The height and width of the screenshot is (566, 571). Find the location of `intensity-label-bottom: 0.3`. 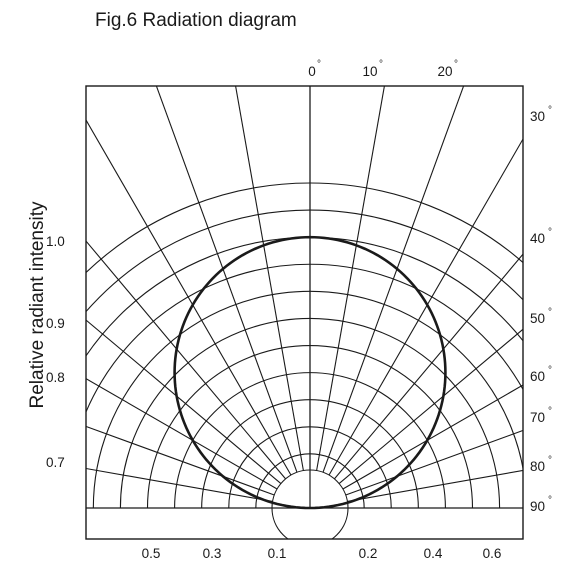

intensity-label-bottom: 0.3 is located at coordinates (212, 553).